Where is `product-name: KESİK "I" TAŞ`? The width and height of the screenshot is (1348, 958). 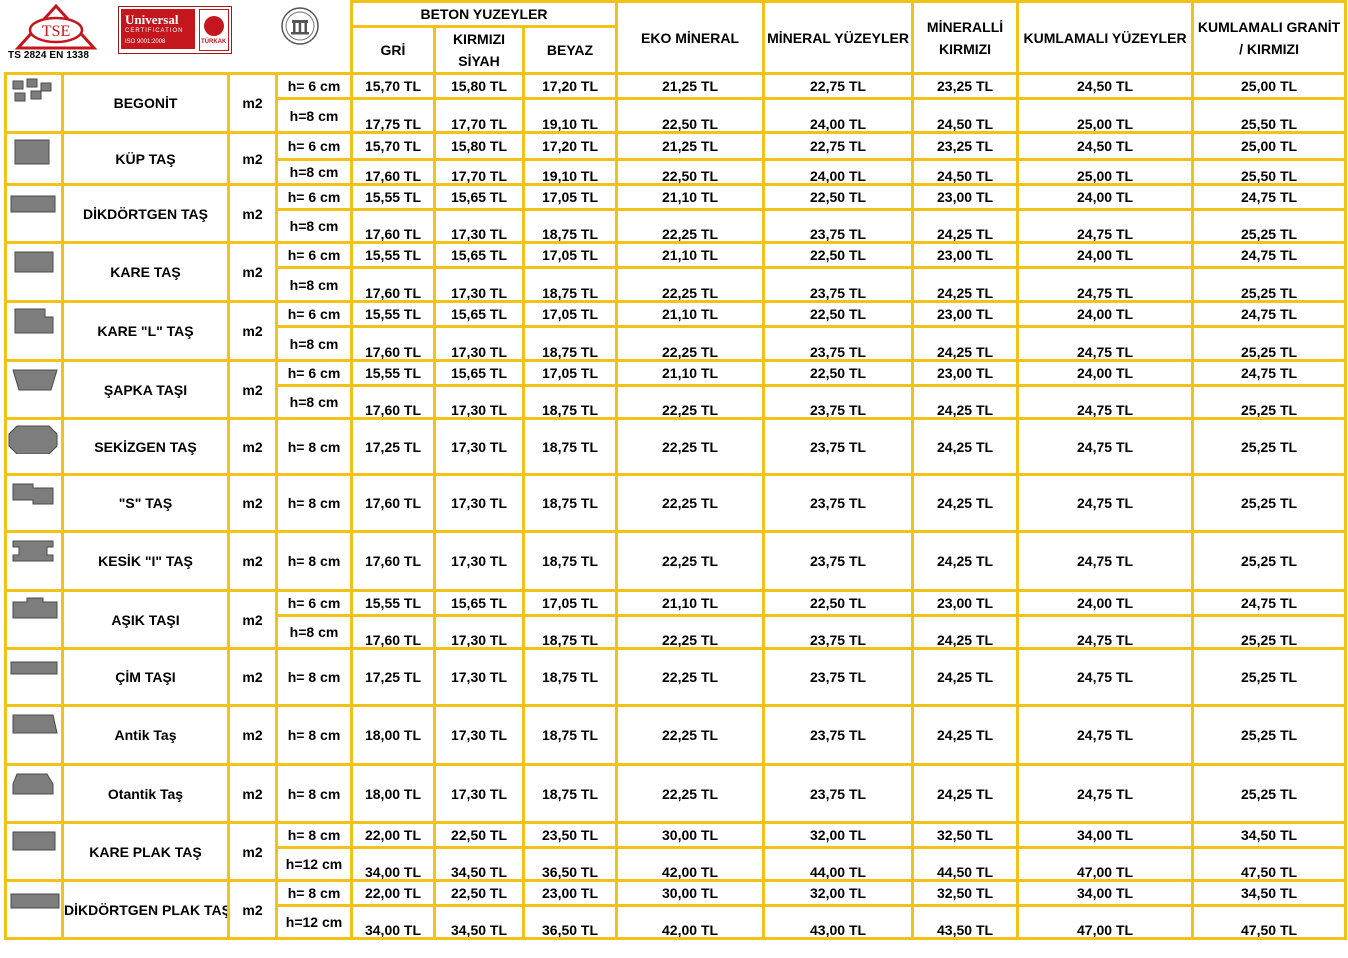 product-name: KESİK "I" TAŞ is located at coordinates (145, 561).